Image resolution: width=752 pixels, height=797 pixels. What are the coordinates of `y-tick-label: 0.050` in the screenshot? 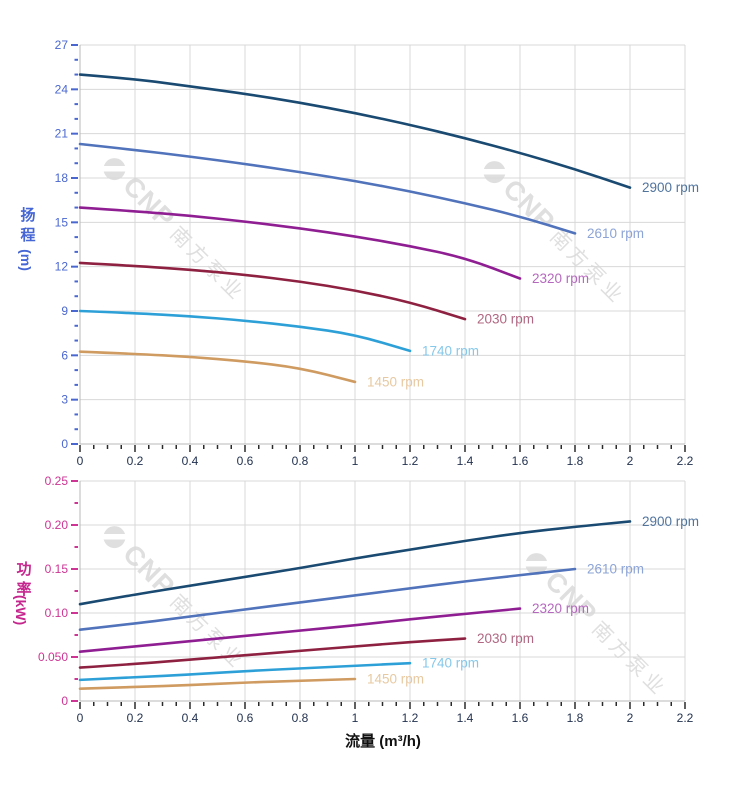 It's located at (53, 657).